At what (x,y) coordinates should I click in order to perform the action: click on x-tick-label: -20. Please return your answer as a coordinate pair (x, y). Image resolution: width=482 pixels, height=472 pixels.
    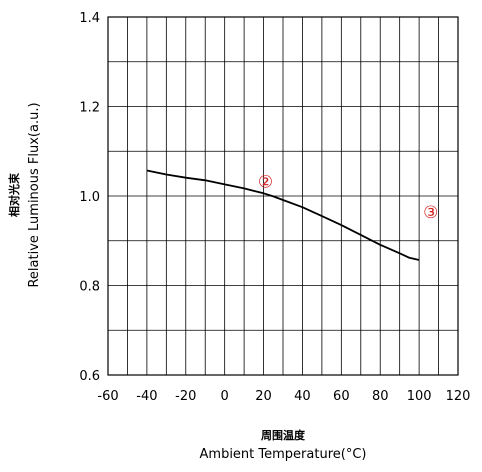
    Looking at the image, I should click on (185, 396).